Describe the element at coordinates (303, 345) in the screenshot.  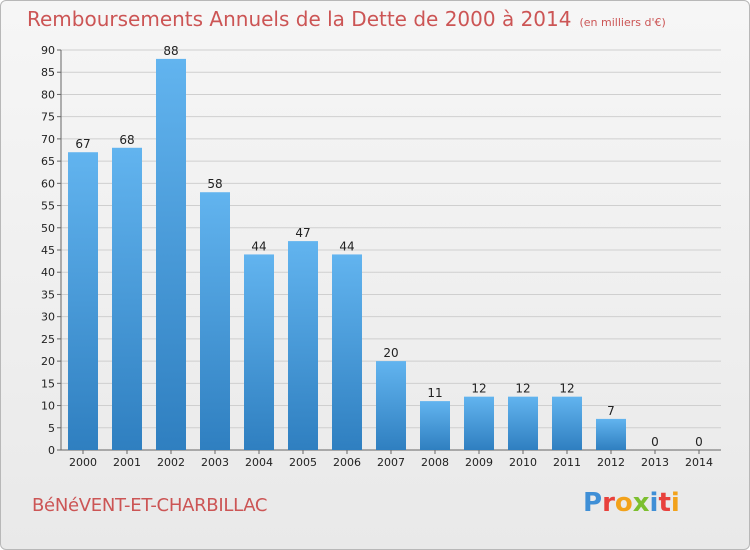
I see `bar-2005` at that location.